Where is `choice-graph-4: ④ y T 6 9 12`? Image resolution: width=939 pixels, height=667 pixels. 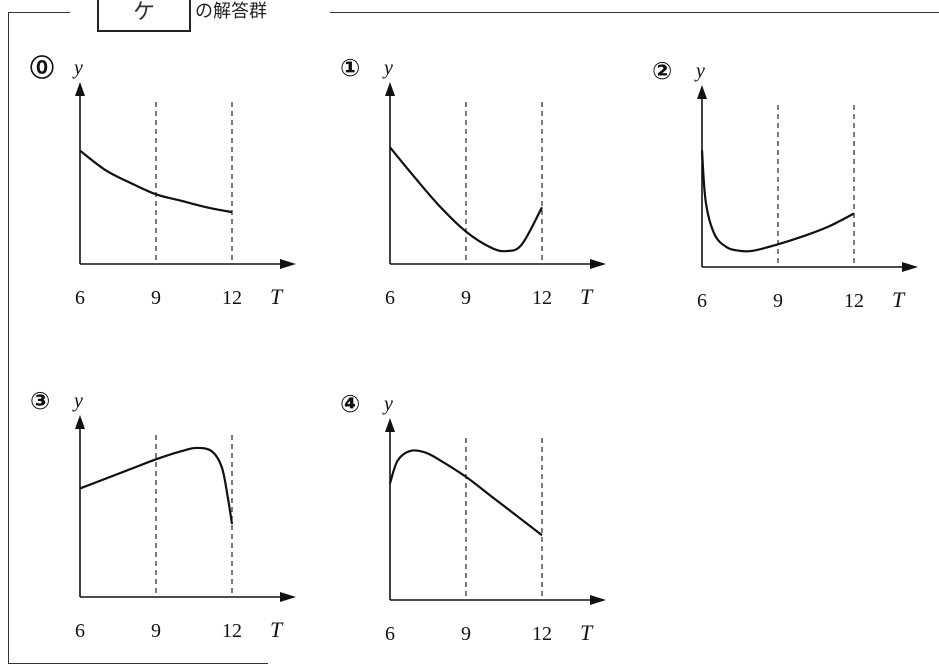 choice-graph-4: ④ y T 6 9 12 is located at coordinates (477, 520).